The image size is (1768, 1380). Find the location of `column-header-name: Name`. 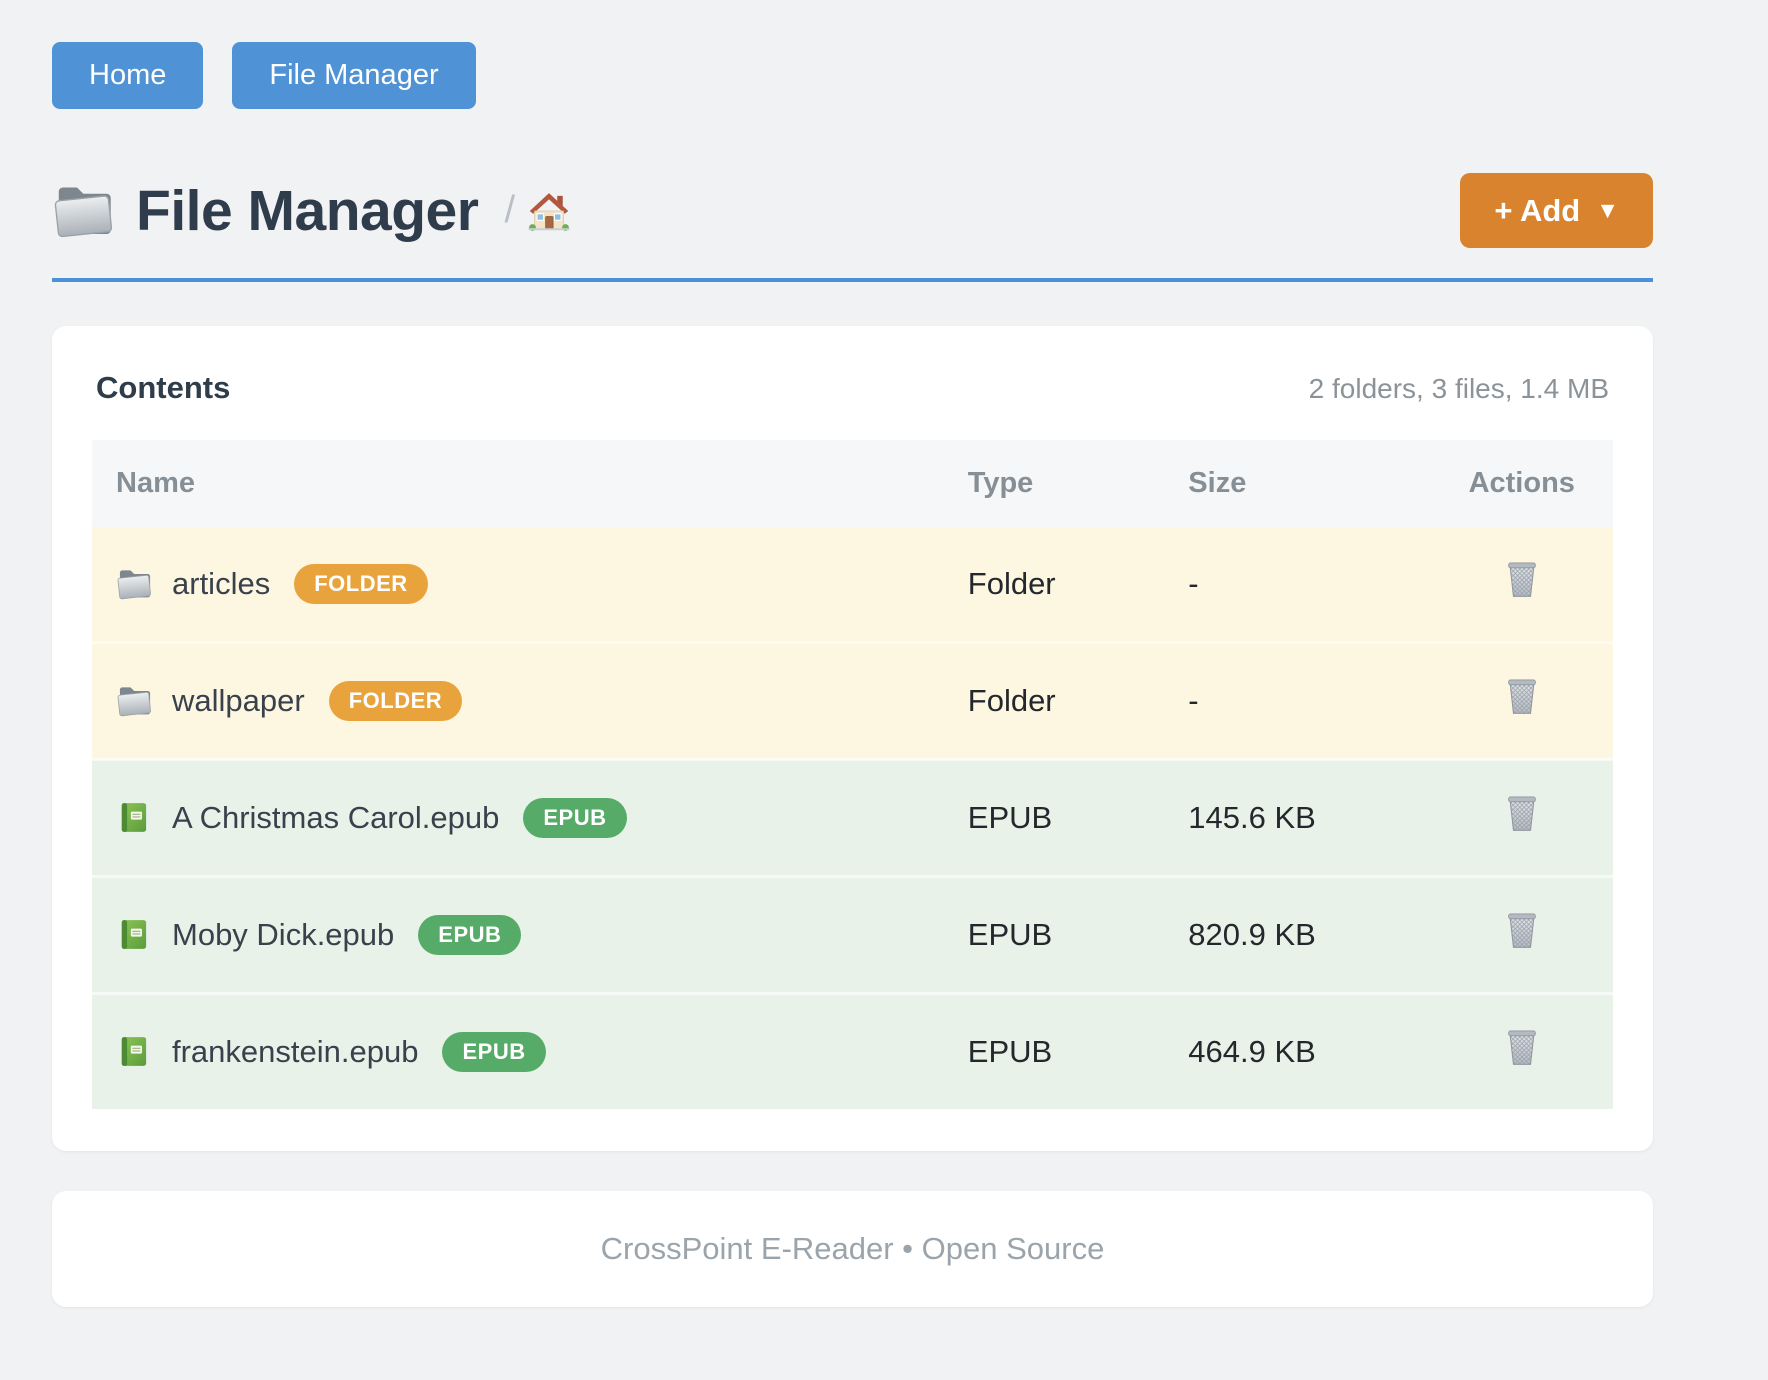

column-header-name: Name is located at coordinates (518, 483).